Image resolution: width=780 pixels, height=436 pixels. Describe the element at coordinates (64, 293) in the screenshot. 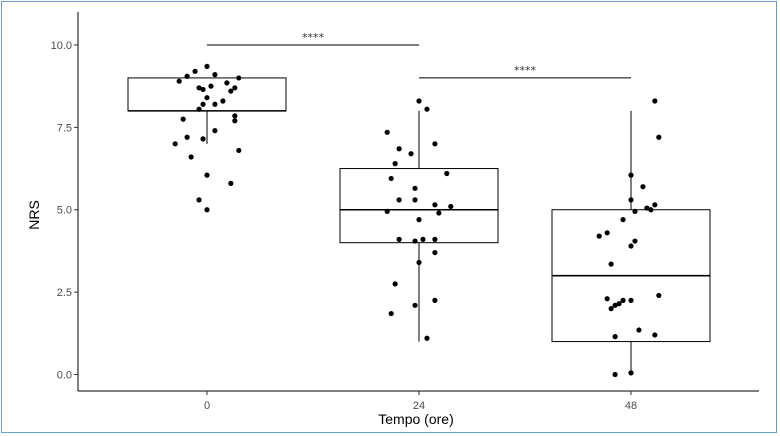

I see `y-tick-label: 2.5` at that location.